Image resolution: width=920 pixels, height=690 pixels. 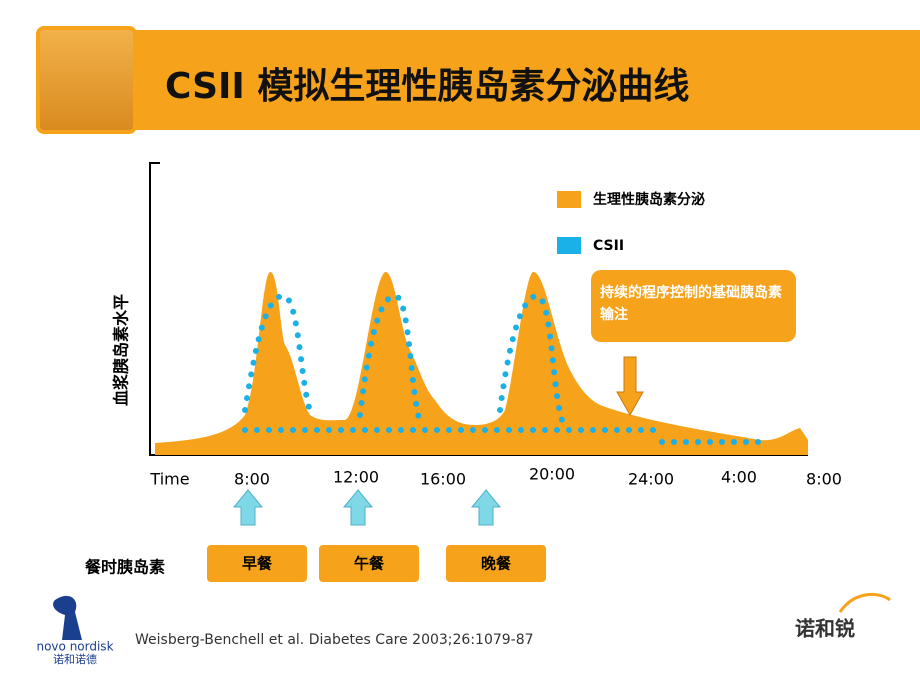 I want to click on header-image, so click(x=86, y=80).